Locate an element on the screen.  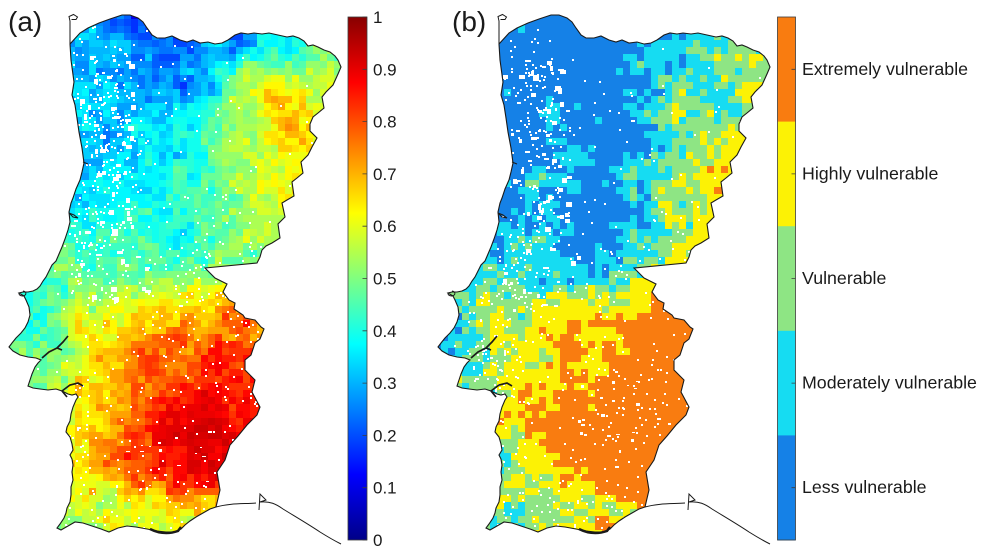
svg-text: 0.8 is located at coordinates (385, 122).